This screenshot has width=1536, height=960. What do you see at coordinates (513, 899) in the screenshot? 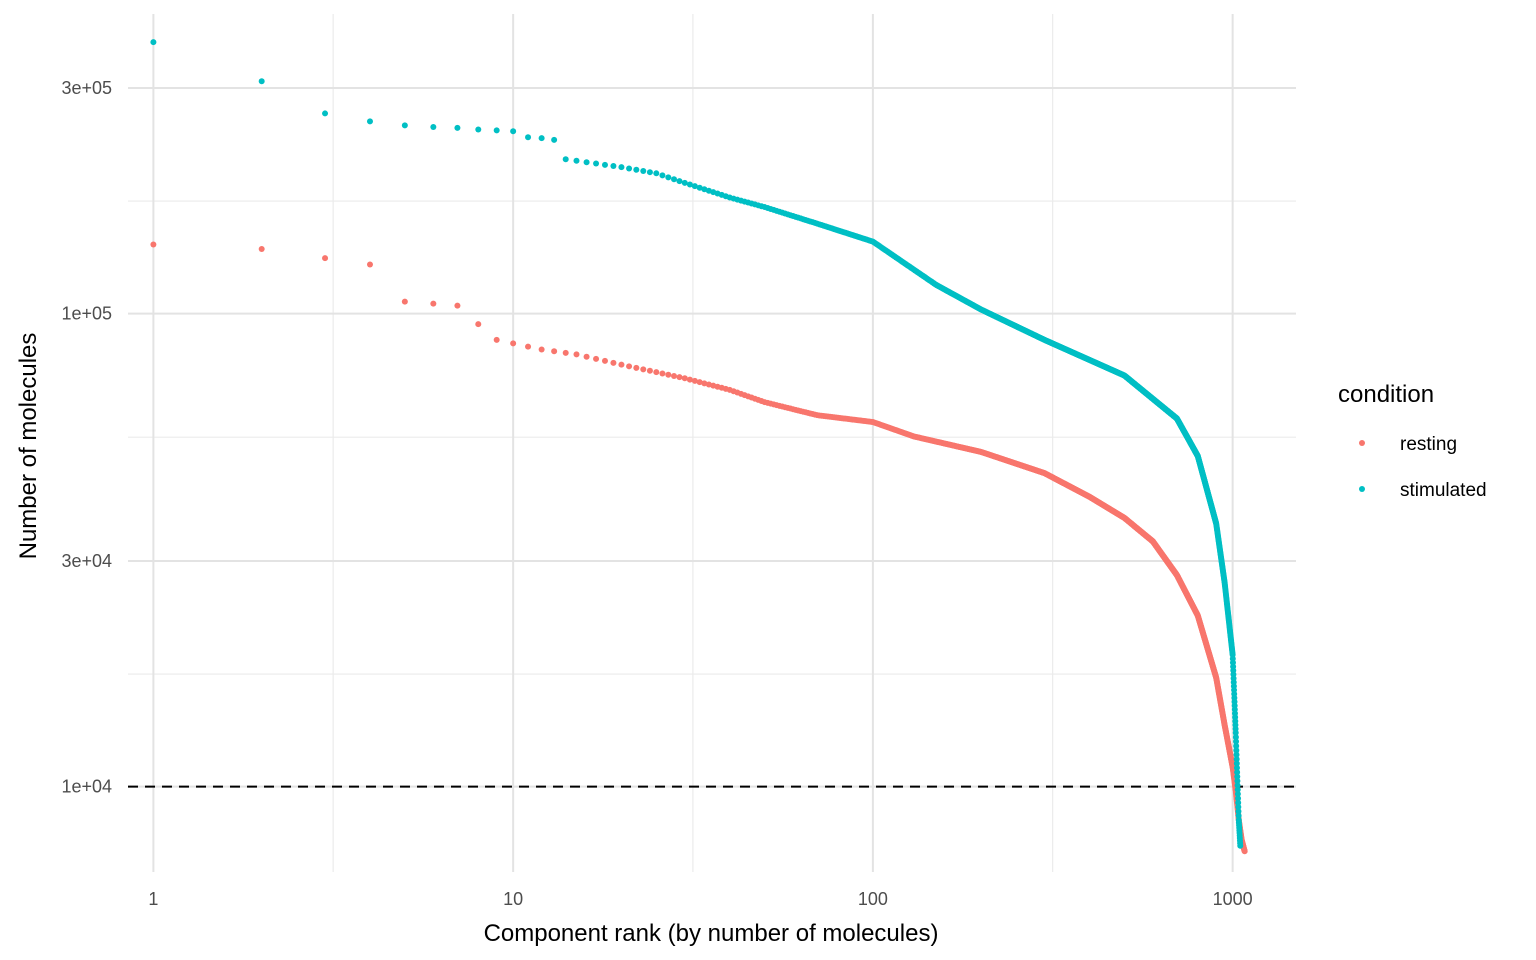
I see `x-tick-label: 10` at bounding box center [513, 899].